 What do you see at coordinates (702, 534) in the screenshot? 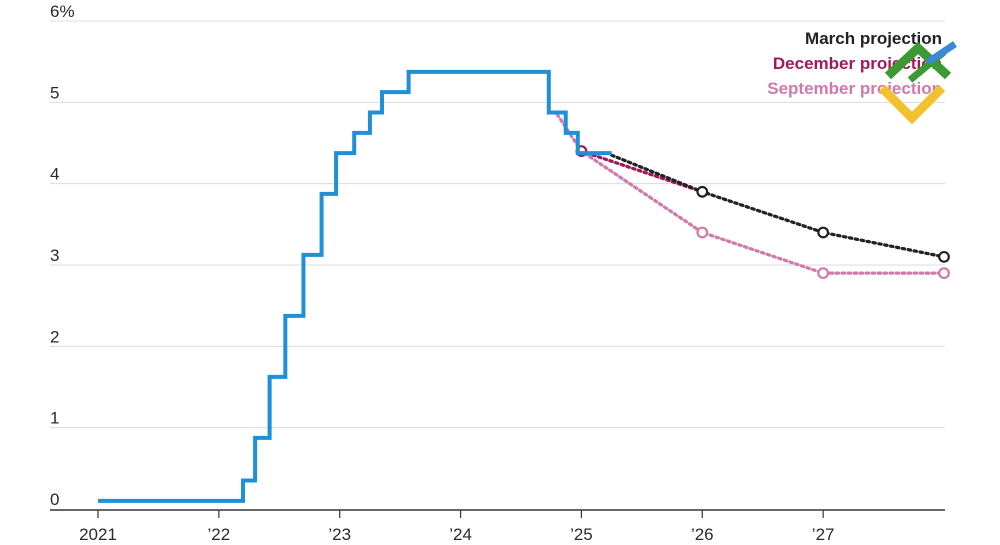
I see `x-tick-label: ’26` at bounding box center [702, 534].